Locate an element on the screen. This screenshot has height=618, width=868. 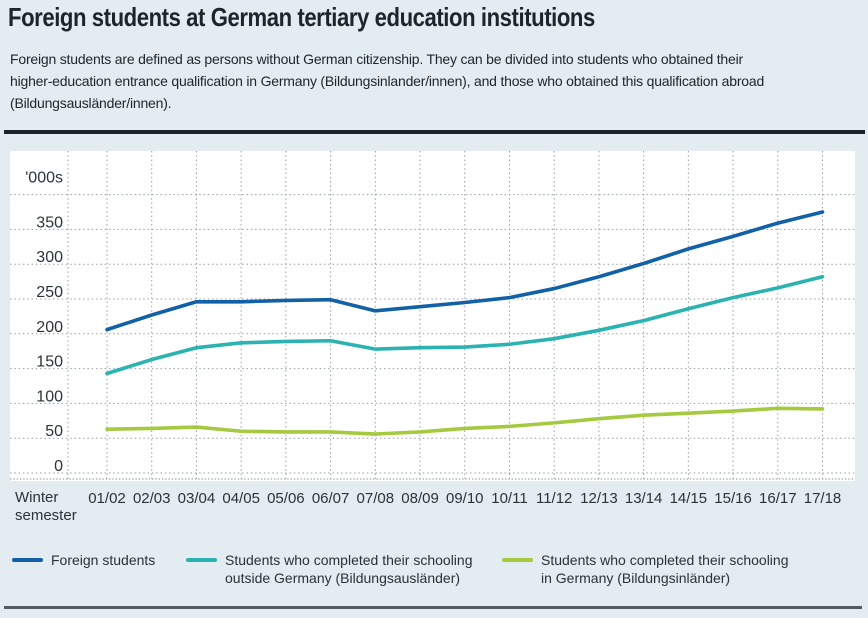
svg-text: 06/07 is located at coordinates (331, 498).